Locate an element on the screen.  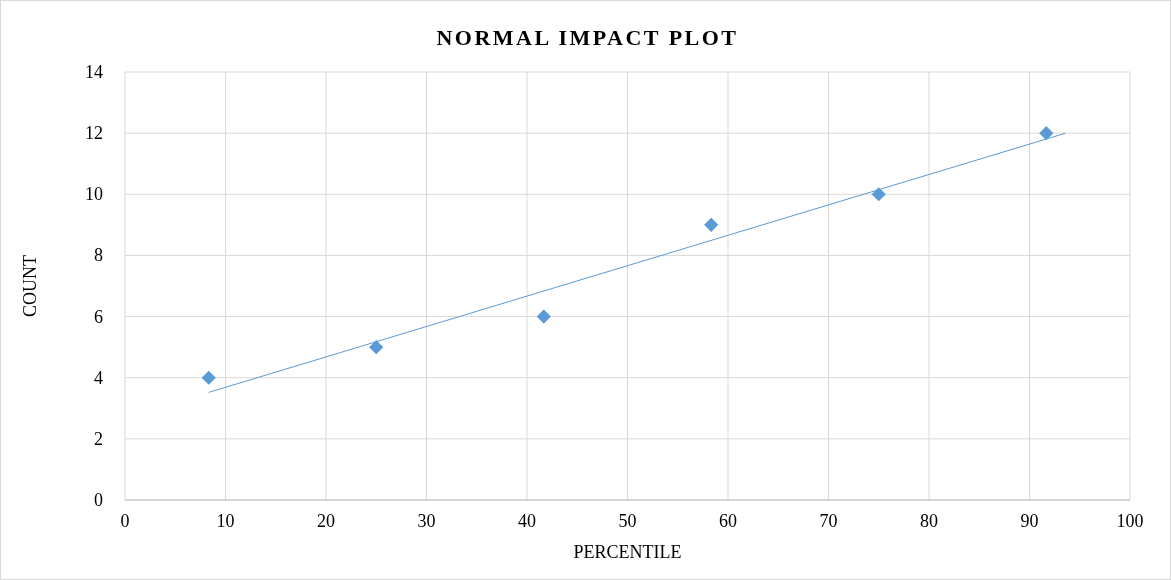
y-tick-label: 4 is located at coordinates (98, 377).